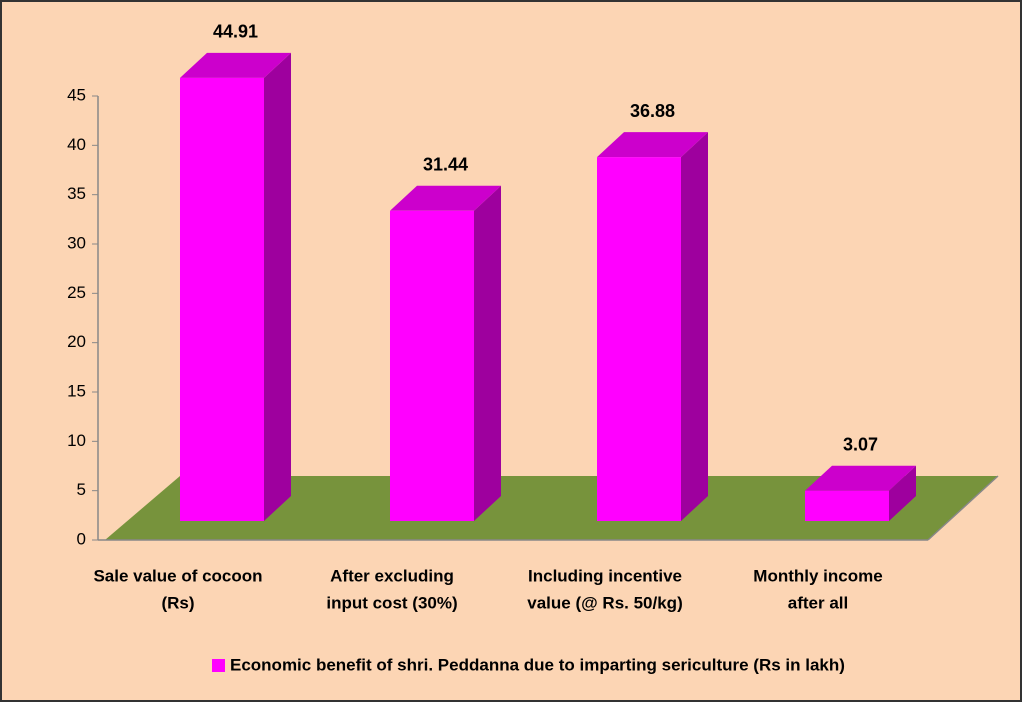 Image resolution: width=1022 pixels, height=702 pixels. What do you see at coordinates (81, 489) in the screenshot?
I see `y-tick-label: 5` at bounding box center [81, 489].